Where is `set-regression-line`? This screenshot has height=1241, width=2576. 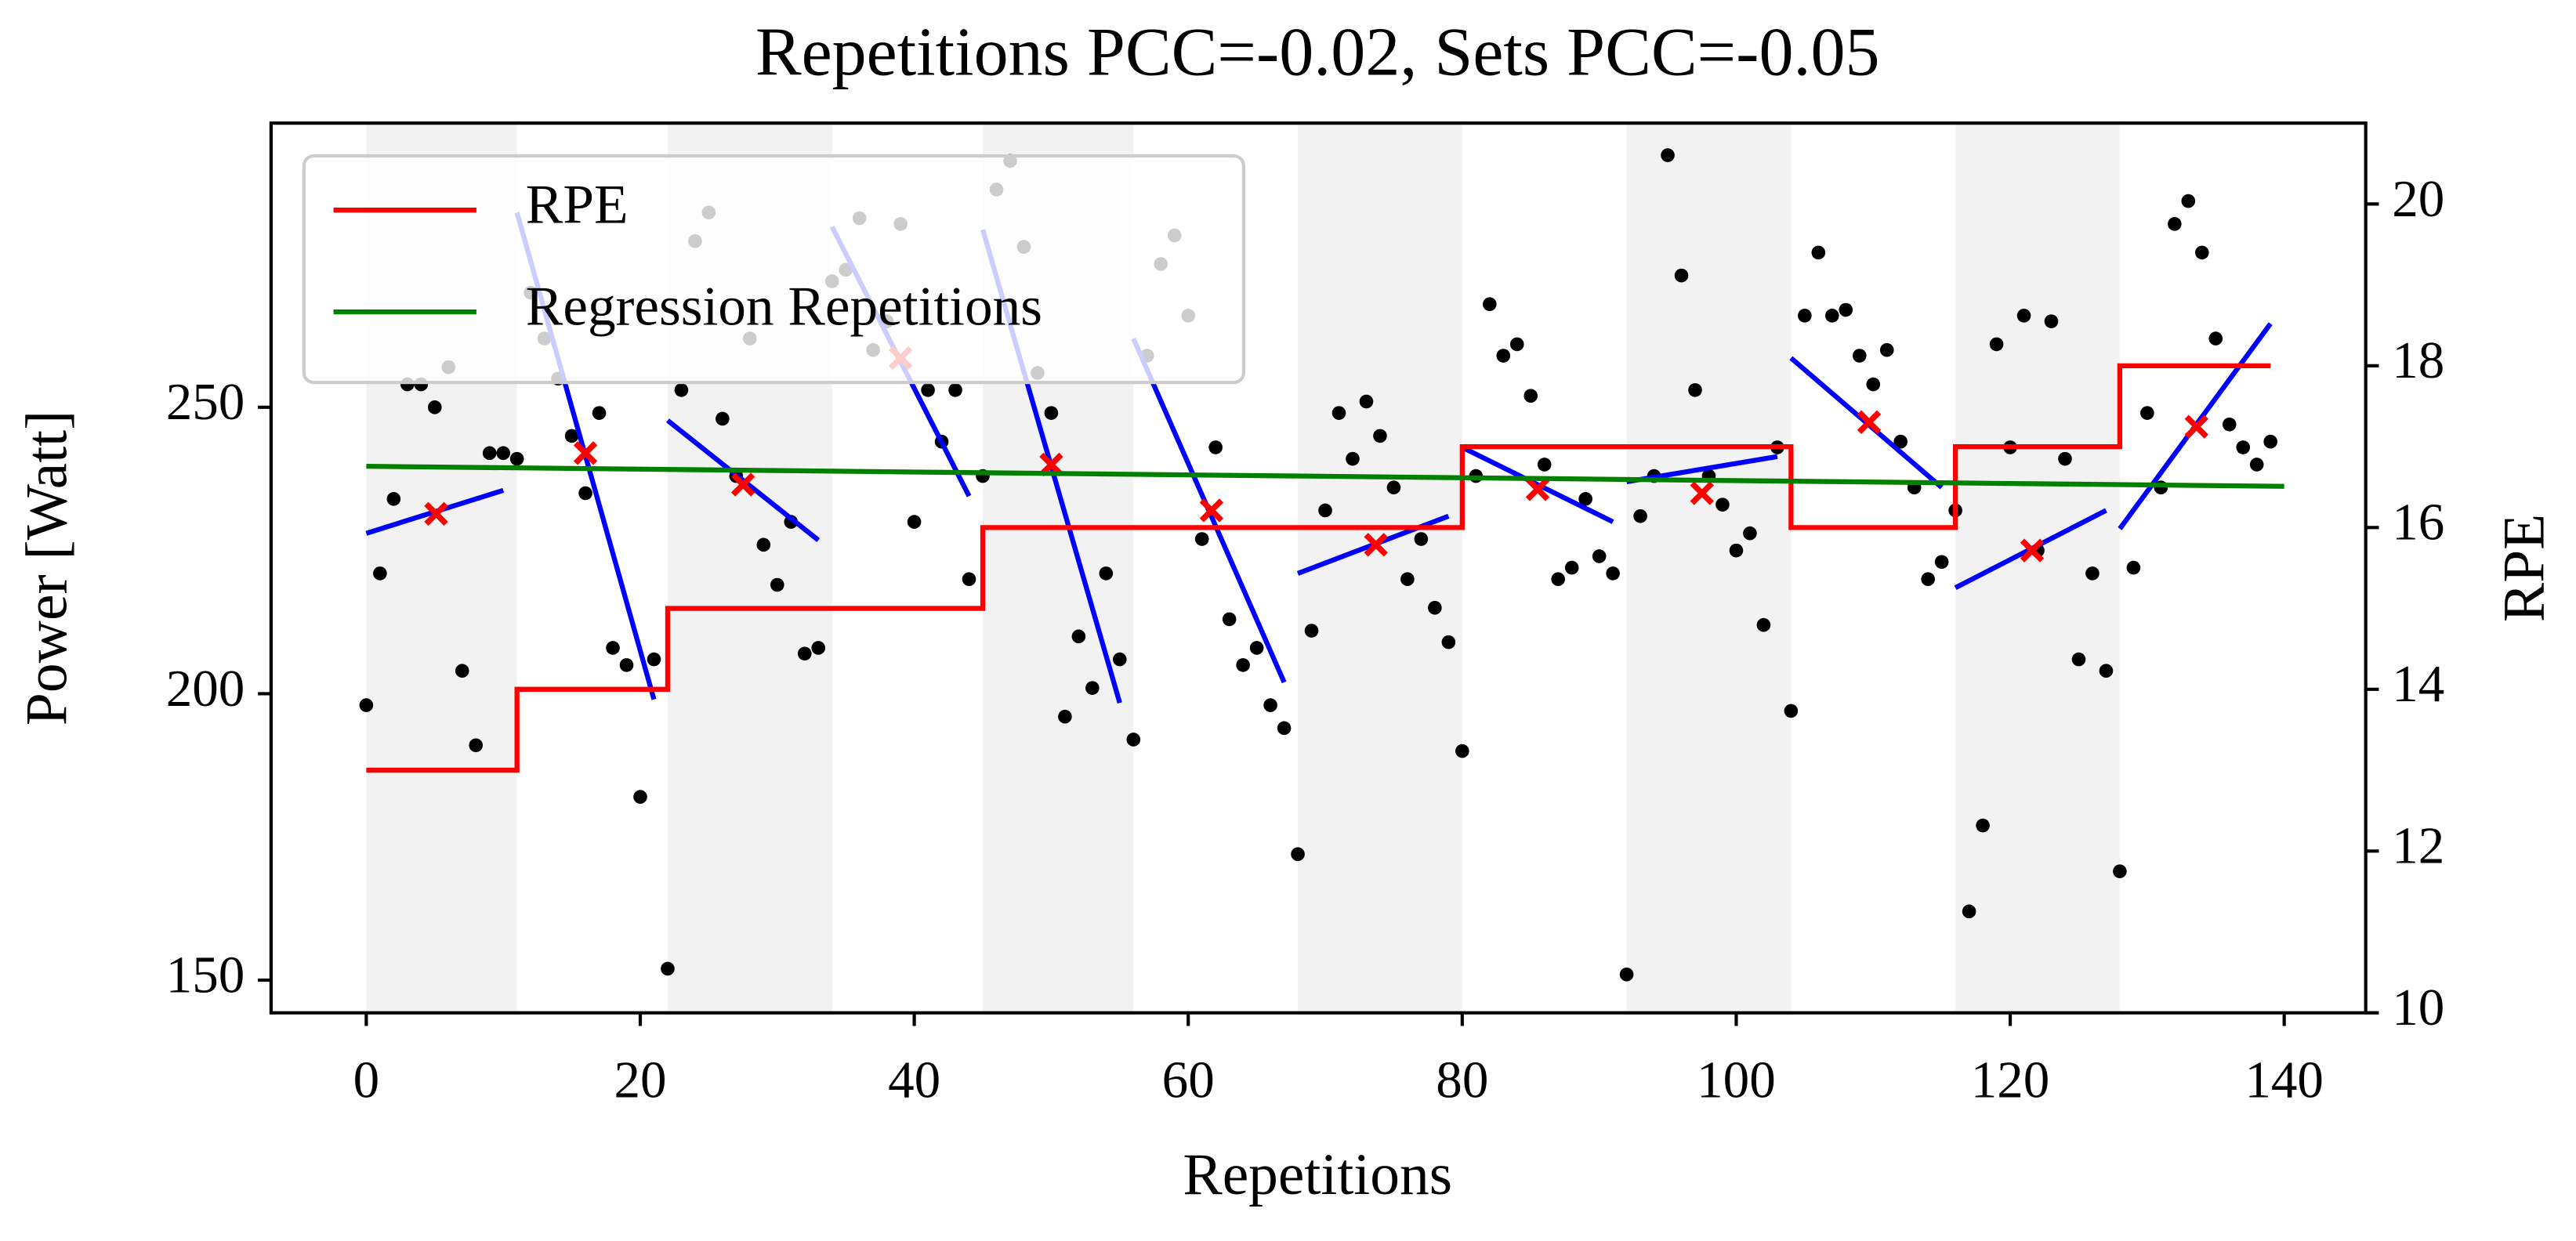
set-regression-line is located at coordinates (1537, 484).